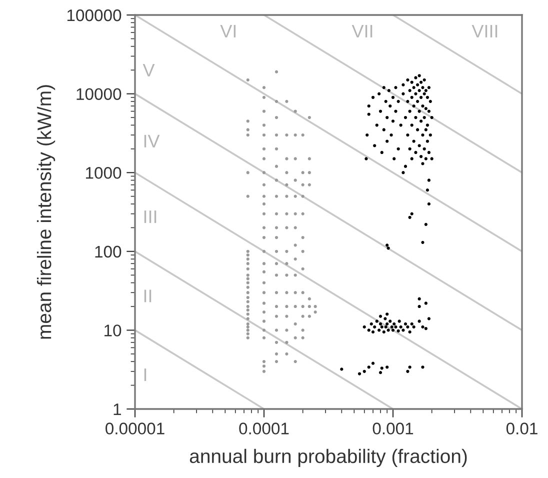 The height and width of the screenshot is (478, 548). I want to click on annotation: II, so click(148, 296).